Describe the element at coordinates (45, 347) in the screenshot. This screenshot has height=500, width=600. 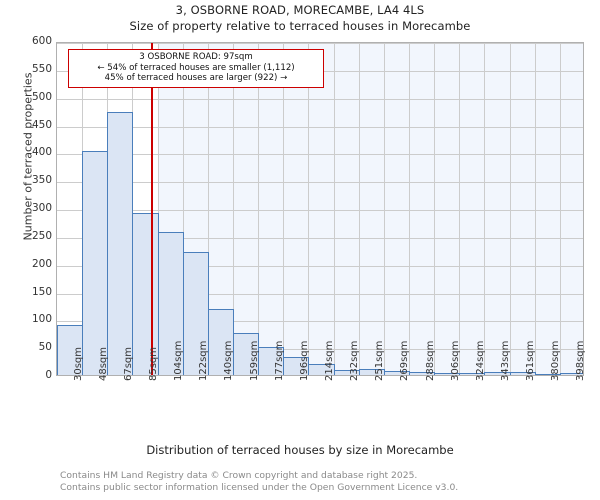
I see `y-tick-label-50: 50` at that location.